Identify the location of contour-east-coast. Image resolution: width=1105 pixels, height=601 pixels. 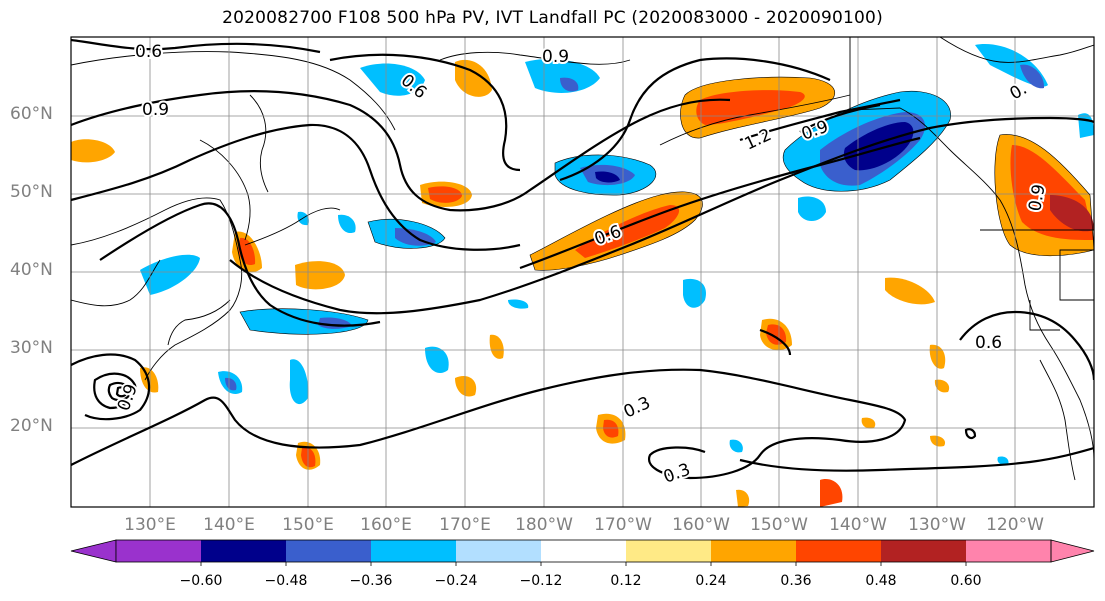
(1026, 345).